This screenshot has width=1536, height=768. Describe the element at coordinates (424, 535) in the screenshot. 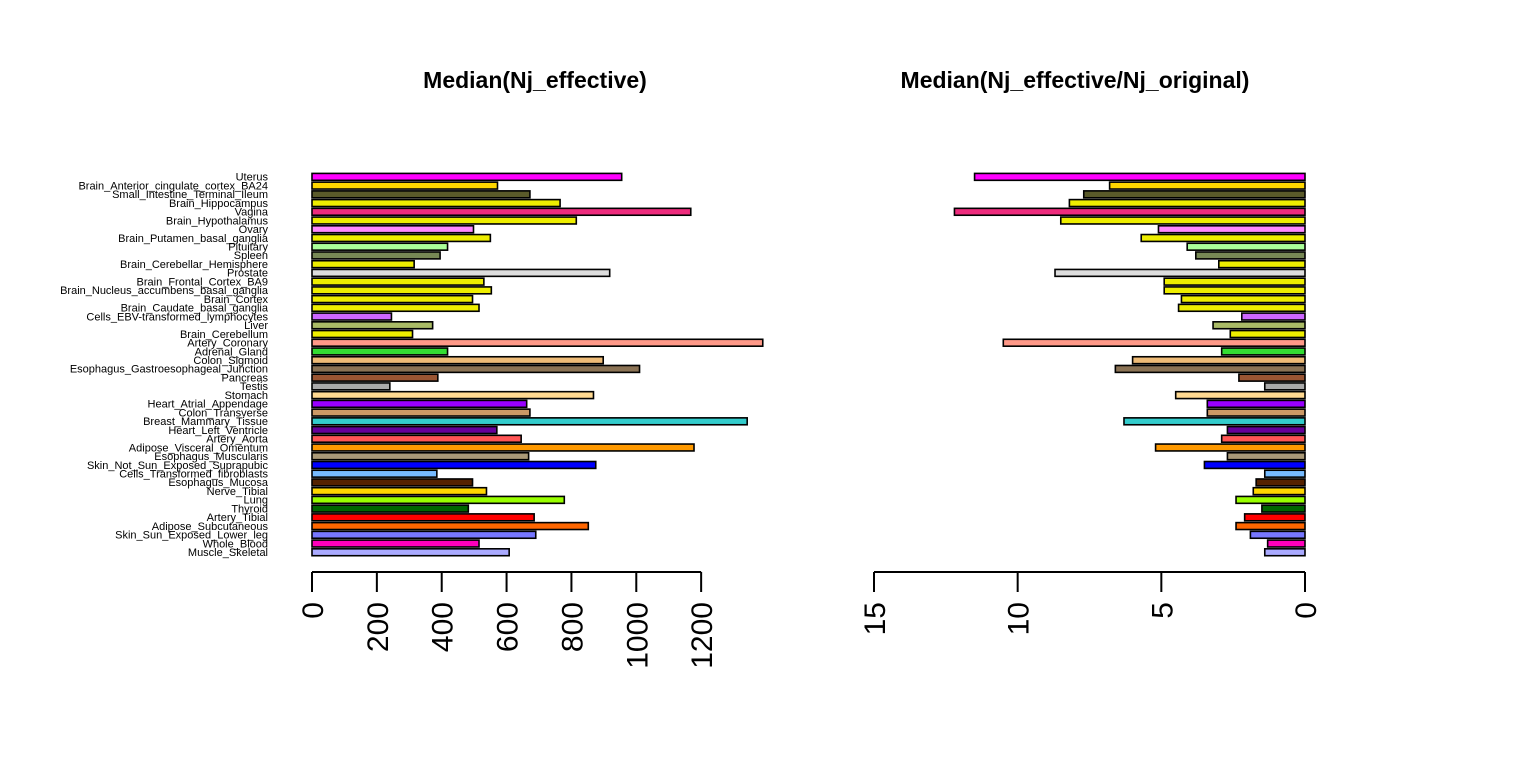

I see `bar-skin-sun-exposed-lower-leg-left` at that location.